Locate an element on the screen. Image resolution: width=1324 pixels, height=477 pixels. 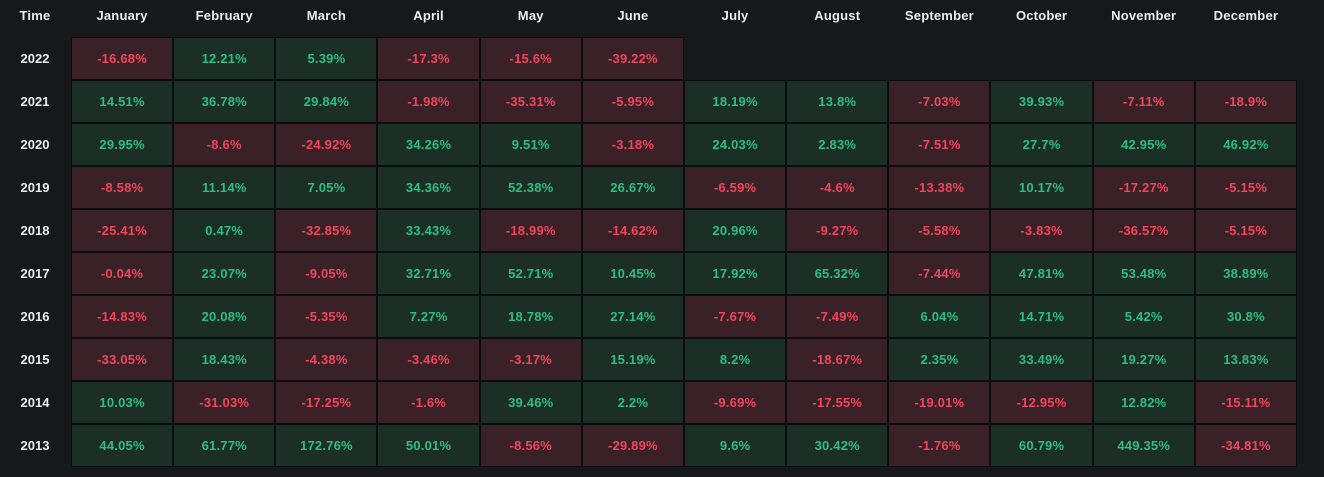
return-cell: -9.27% is located at coordinates (837, 230).